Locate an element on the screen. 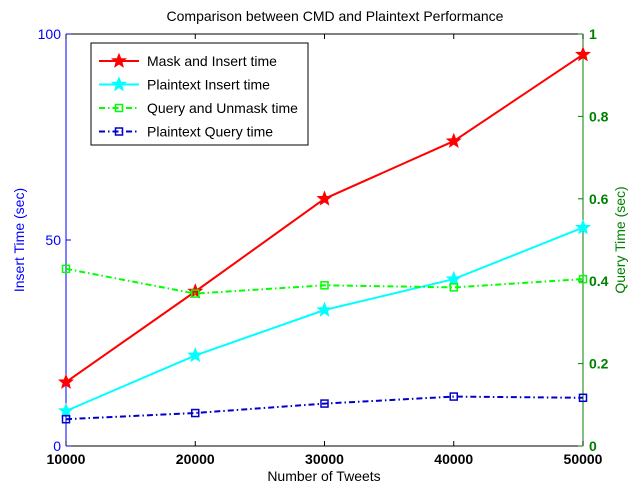 The height and width of the screenshot is (487, 631). y-axis-left-label: Insert Time (sec) is located at coordinates (19, 240).